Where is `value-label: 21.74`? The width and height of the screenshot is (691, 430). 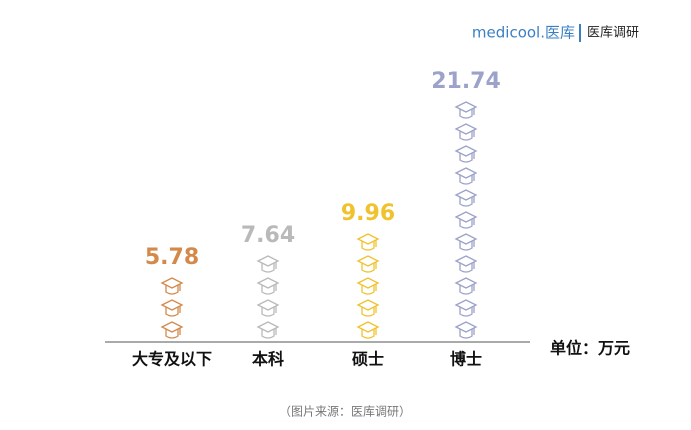
value-label: 21.74 is located at coordinates (466, 81).